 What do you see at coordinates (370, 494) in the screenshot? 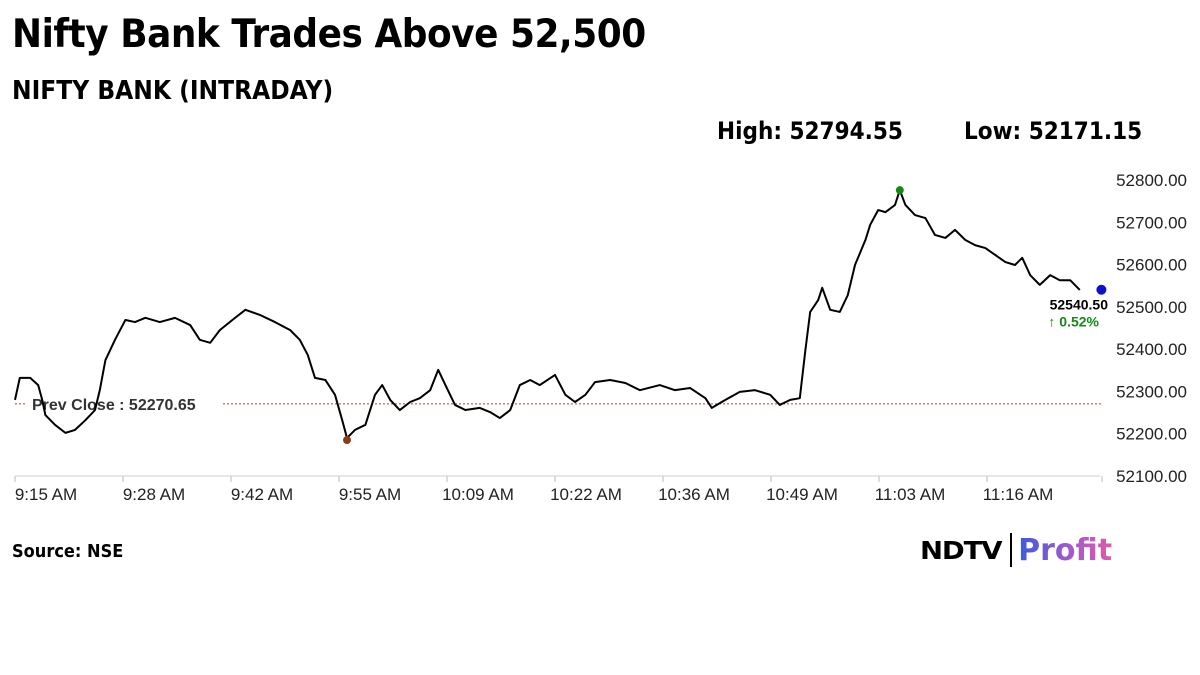
I see `x-tick-label: 9:55 AM` at bounding box center [370, 494].